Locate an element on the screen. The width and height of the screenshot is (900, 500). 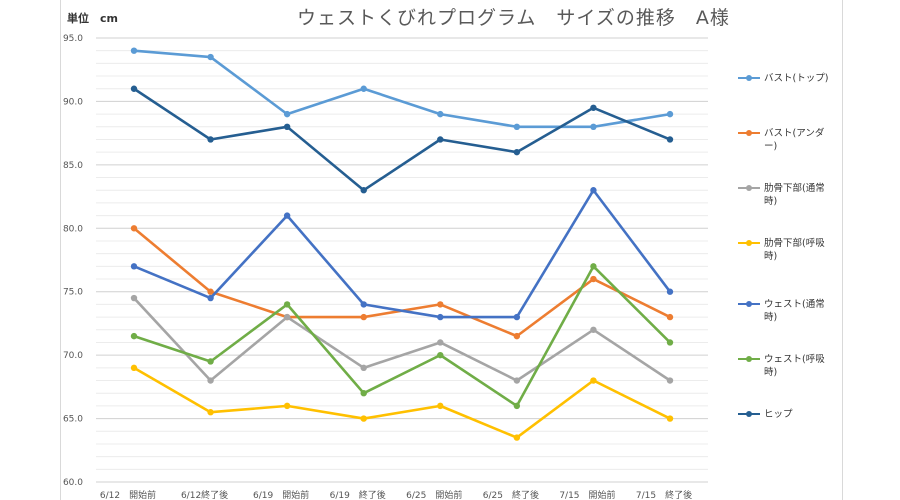
x-tick-label: 7/15 開始前 is located at coordinates (587, 494).